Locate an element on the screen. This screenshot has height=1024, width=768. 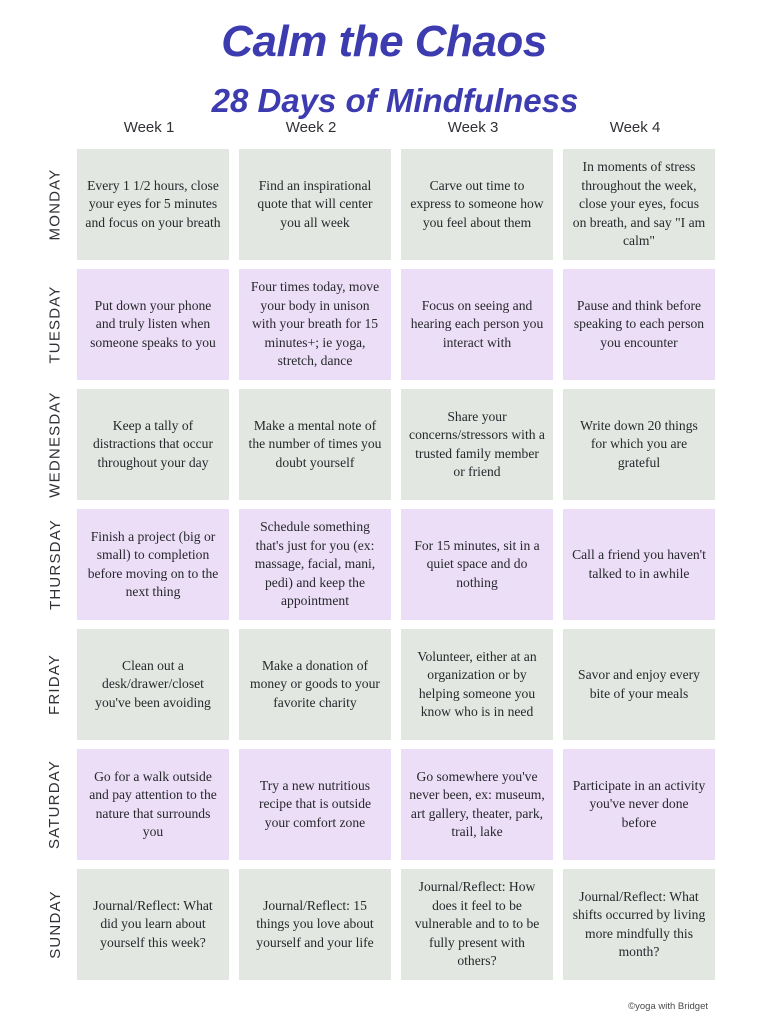
day-label-text: MONDAY is located at coordinates (55, 204).